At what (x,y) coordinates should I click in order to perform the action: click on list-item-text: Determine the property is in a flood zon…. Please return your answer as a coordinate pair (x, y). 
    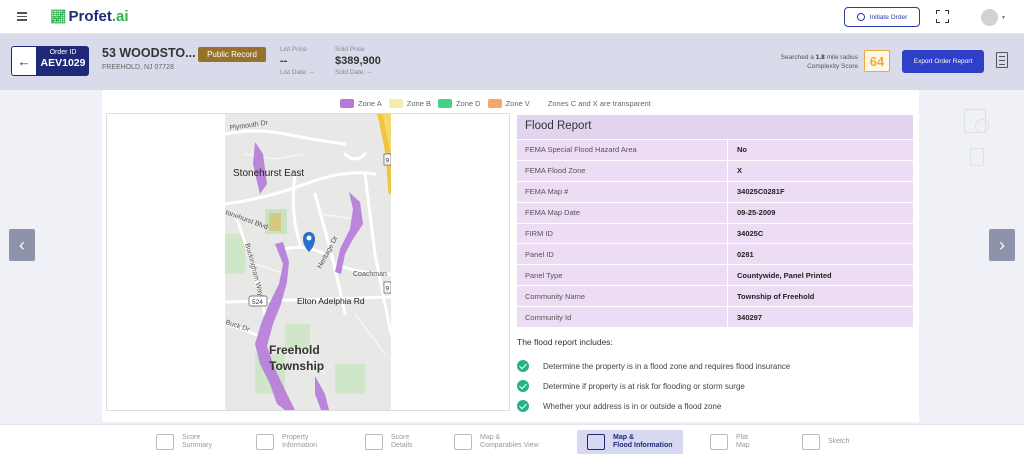
    Looking at the image, I should click on (667, 366).